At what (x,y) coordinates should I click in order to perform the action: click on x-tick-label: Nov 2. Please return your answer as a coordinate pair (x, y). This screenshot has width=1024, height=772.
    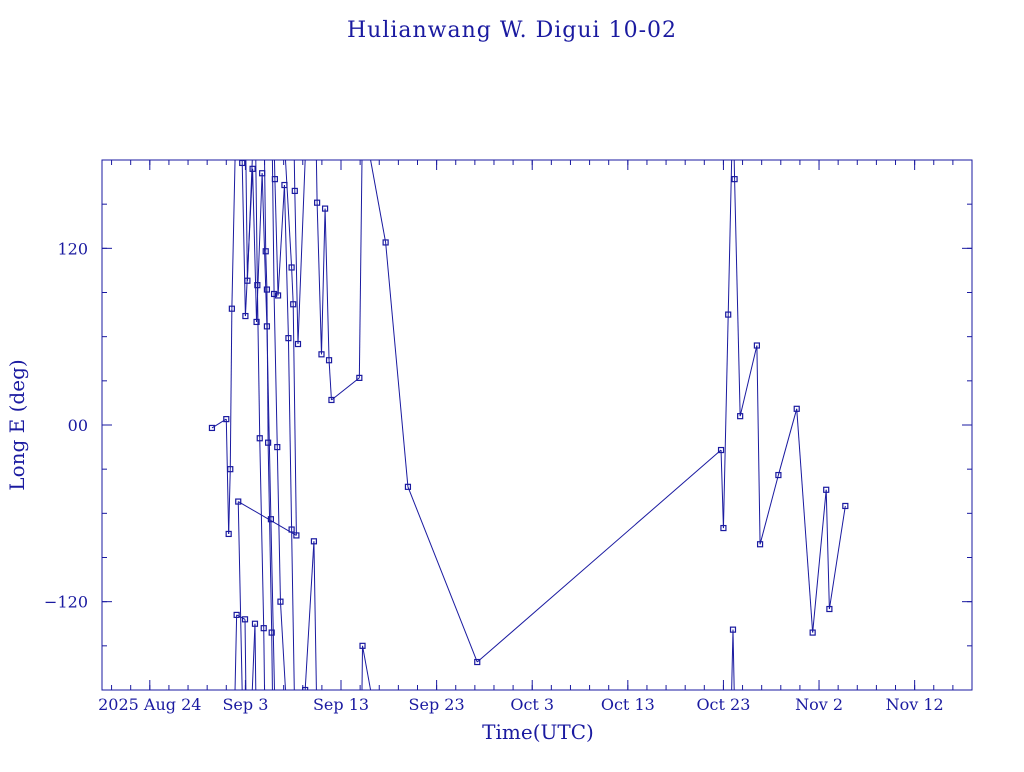
    Looking at the image, I should click on (819, 704).